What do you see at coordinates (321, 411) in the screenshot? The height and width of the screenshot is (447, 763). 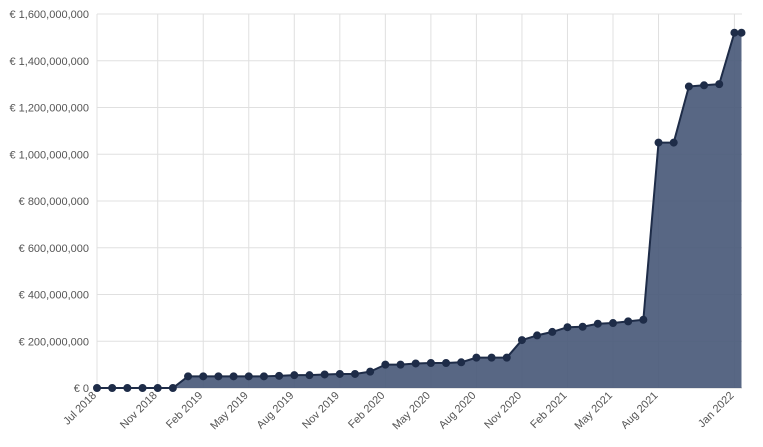 I see `x-tick-label: Nov 2019` at bounding box center [321, 411].